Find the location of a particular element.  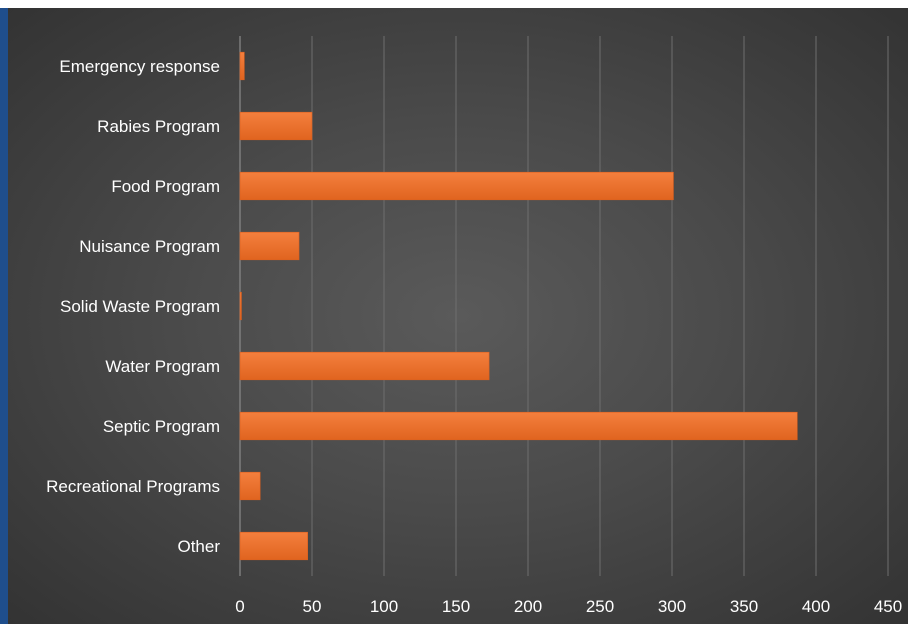

category-label: Other is located at coordinates (198, 546).